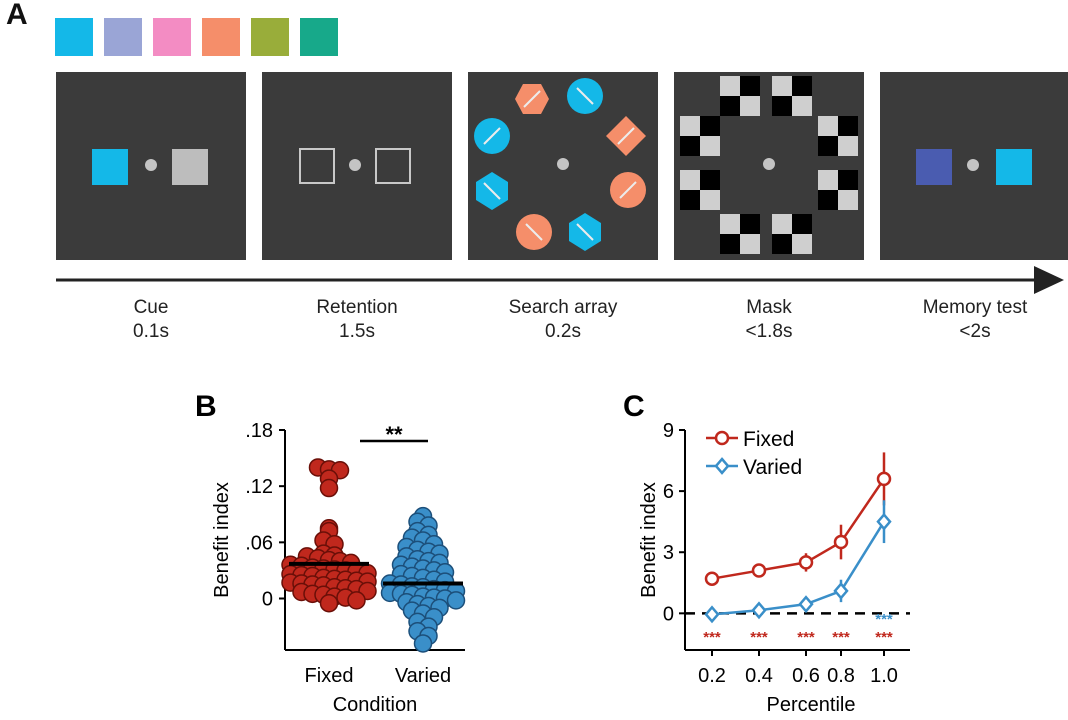  I want to click on frame-label: Retention 1.5s, so click(357, 319).